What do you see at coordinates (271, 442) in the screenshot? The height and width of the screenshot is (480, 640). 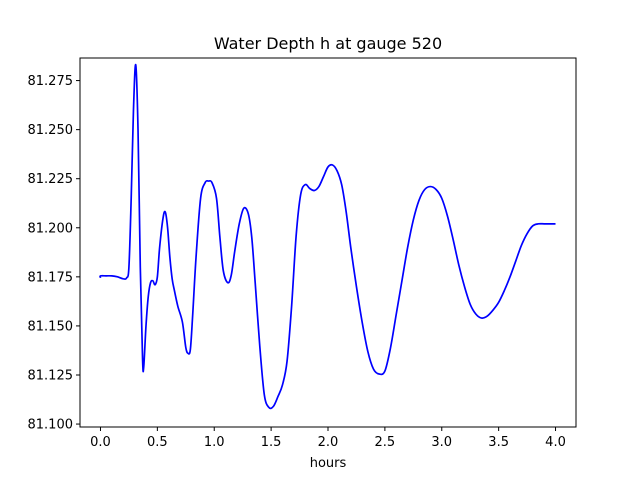 I see `x-tick-label: 1.5` at bounding box center [271, 442].